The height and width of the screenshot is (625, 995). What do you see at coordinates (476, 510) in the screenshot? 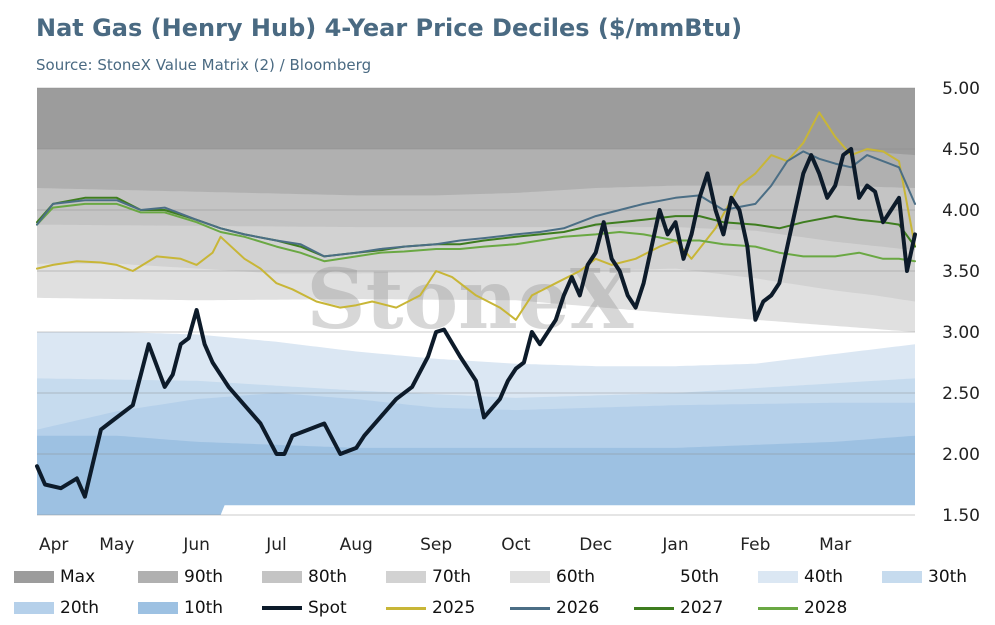
I see `band-min` at bounding box center [476, 510].